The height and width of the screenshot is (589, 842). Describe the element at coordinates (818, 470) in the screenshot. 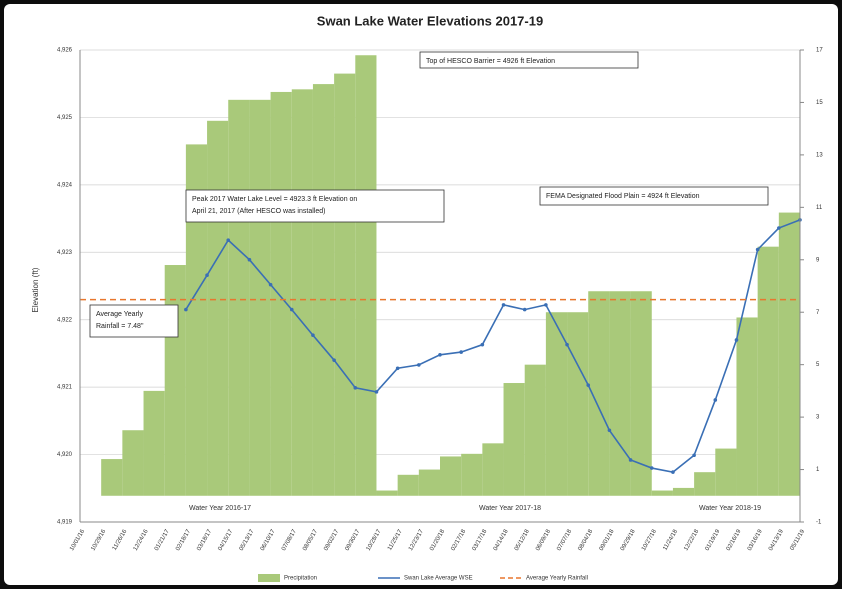

I see `y2-tick-label: 1` at that location.